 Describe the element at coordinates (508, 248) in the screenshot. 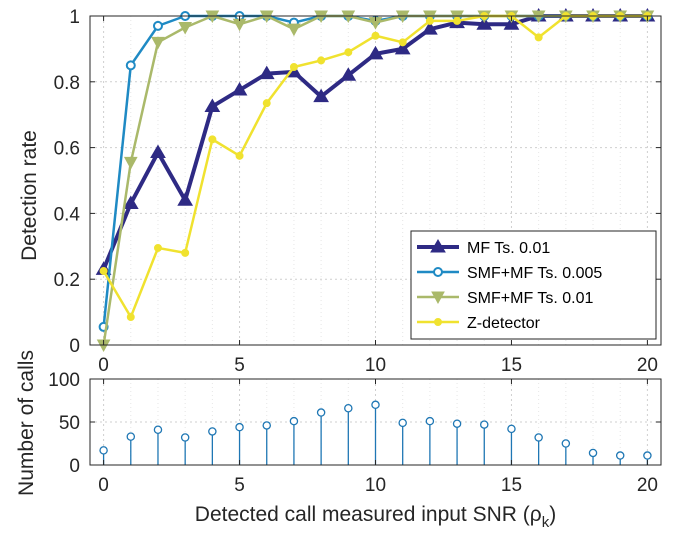

I see `legend-label: MF Ts. 0.01` at that location.